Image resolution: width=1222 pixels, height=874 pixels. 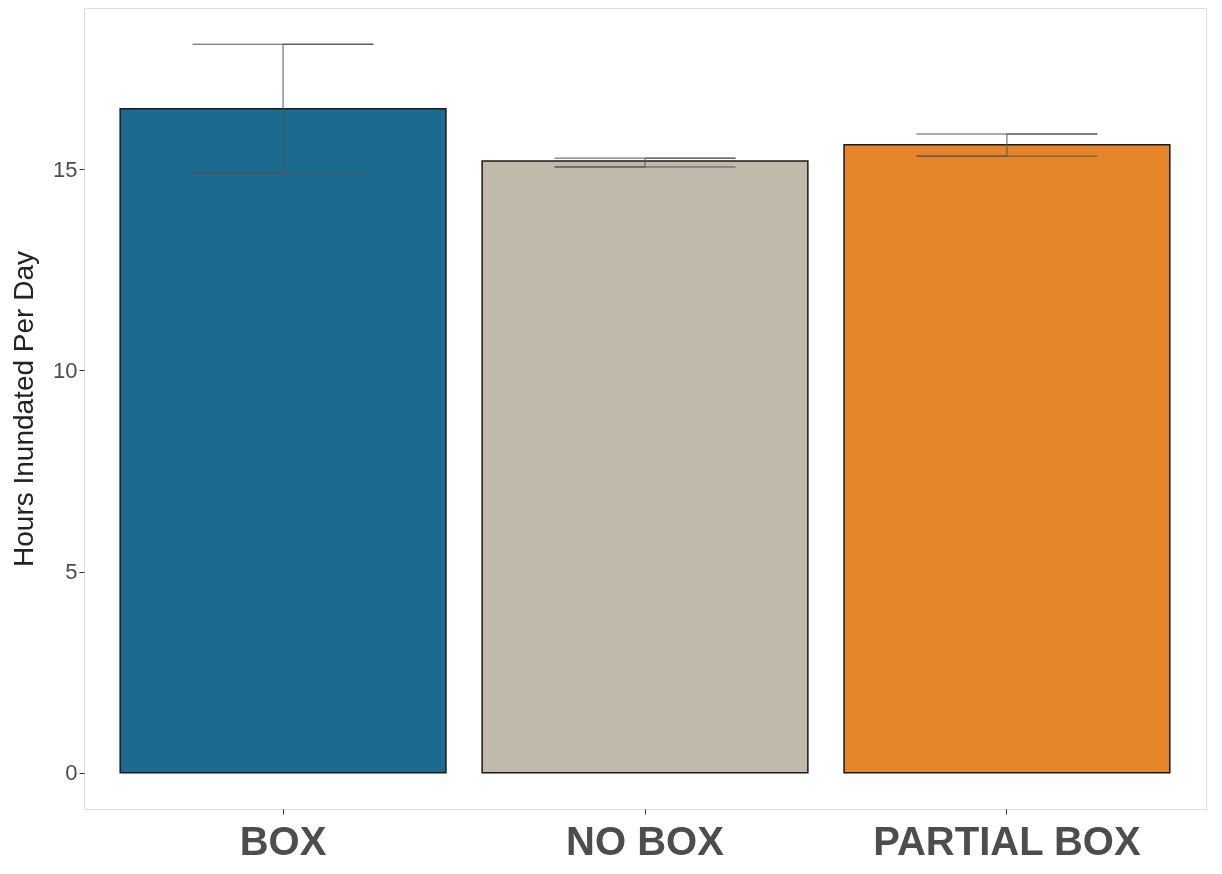 What do you see at coordinates (283, 840) in the screenshot?
I see `x-tick-label: BOX` at bounding box center [283, 840].